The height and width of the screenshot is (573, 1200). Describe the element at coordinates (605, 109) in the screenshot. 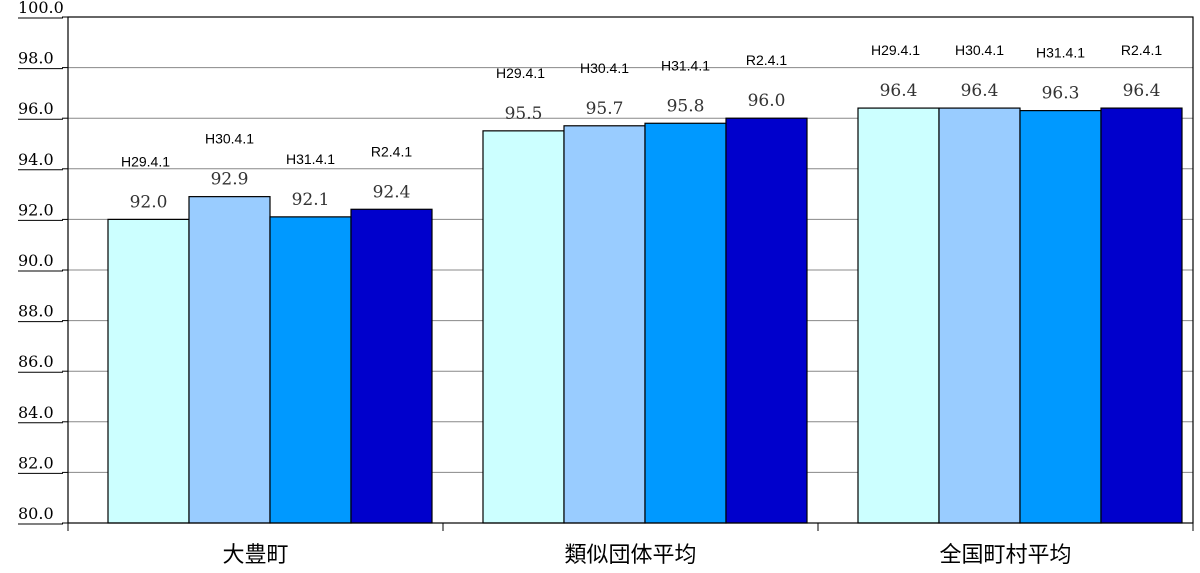

I see `data-value-label: 95.7` at that location.